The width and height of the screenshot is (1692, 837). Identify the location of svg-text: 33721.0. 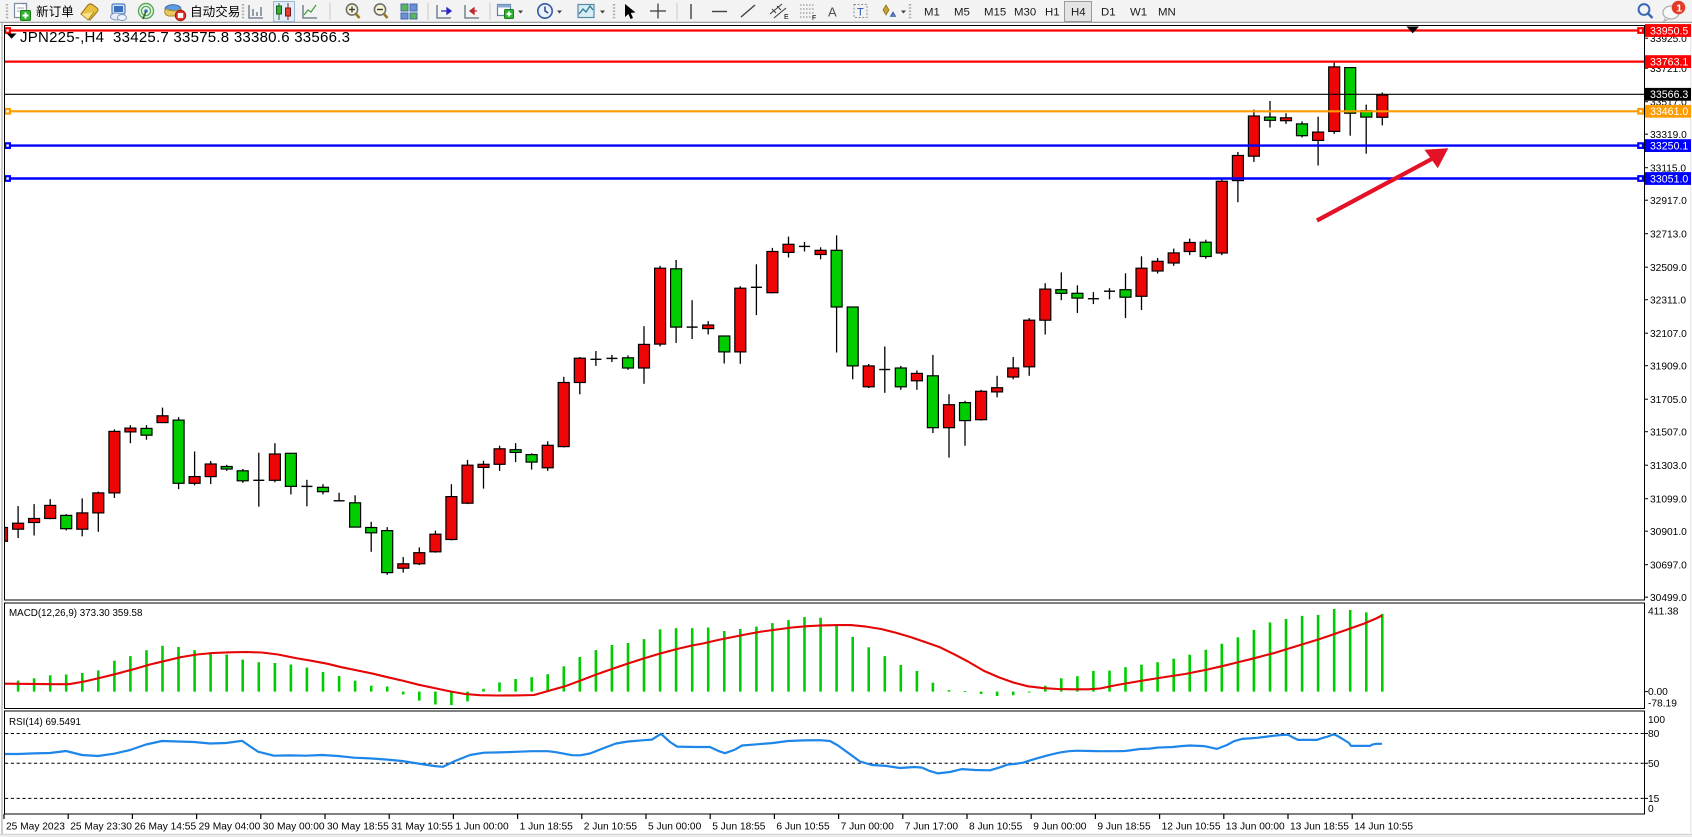
(1668, 69).